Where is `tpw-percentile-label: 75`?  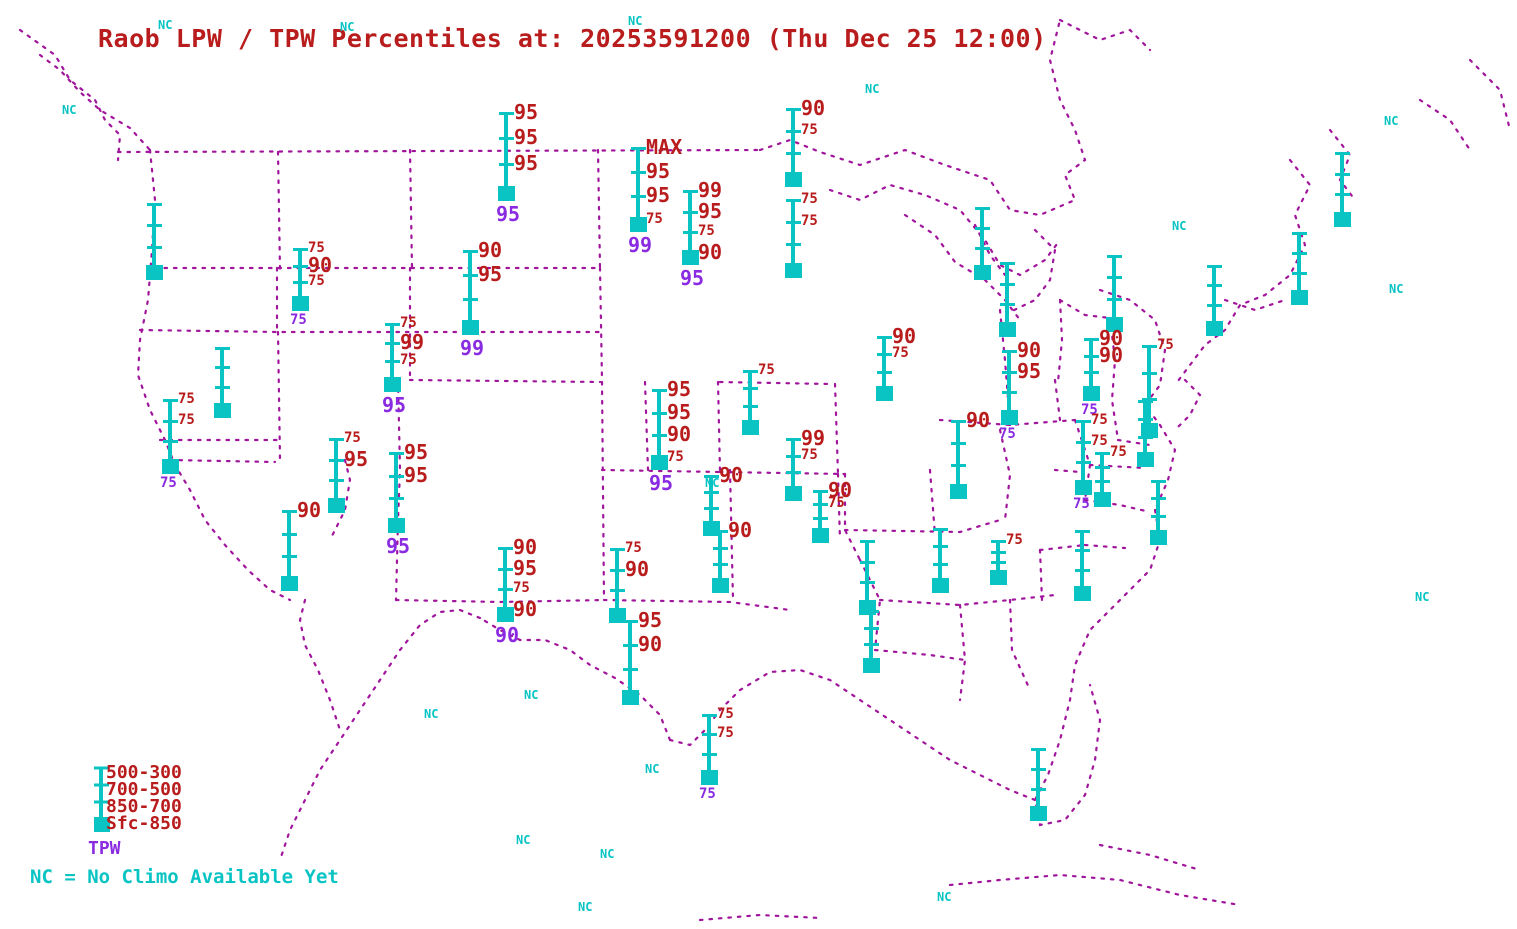
tpw-percentile-label: 75 is located at coordinates (1089, 410).